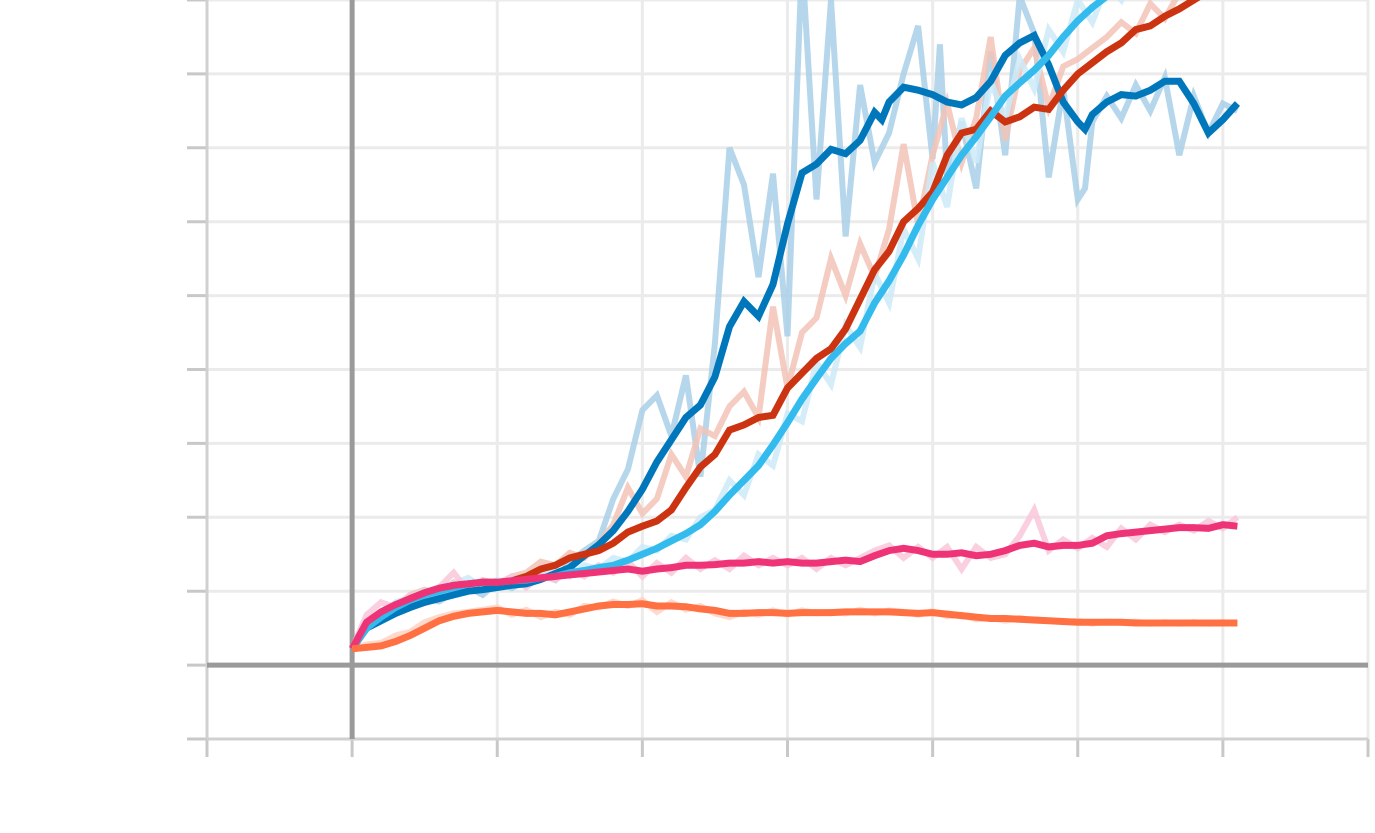 The image size is (1375, 833). Describe the element at coordinates (794, 626) in the screenshot. I see `series-4-line` at that location.